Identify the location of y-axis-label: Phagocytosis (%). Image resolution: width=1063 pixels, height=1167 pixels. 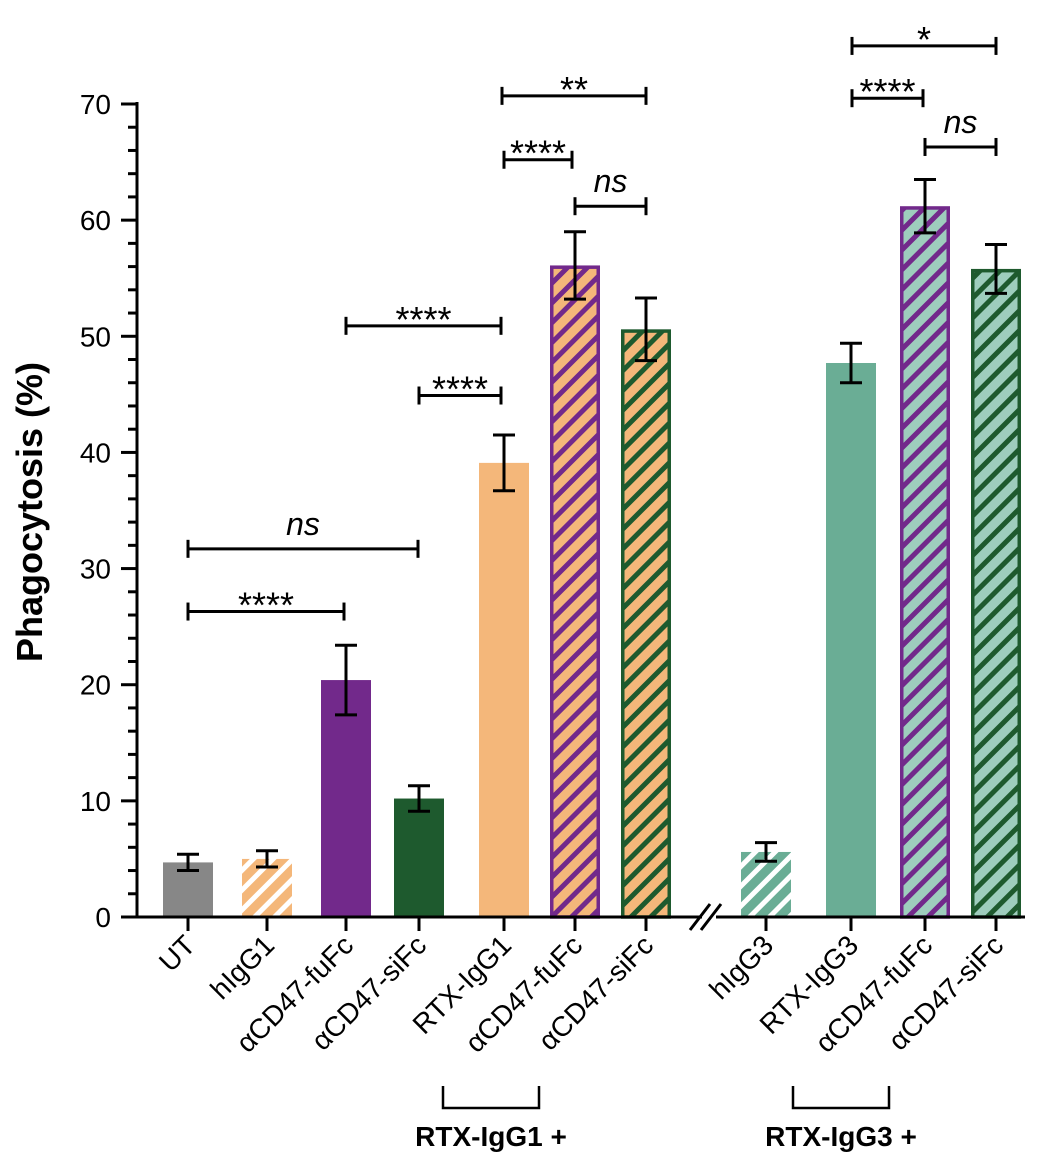
(29, 512).